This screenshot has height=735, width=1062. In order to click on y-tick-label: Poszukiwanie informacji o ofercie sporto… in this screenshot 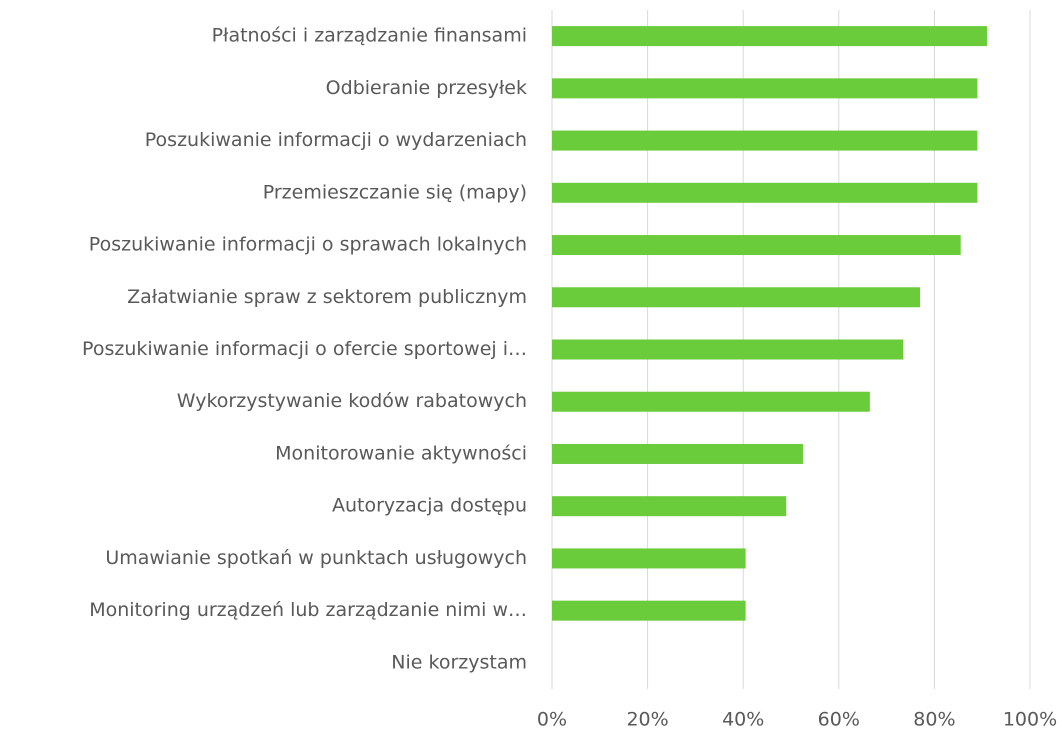, I will do `click(304, 349)`.